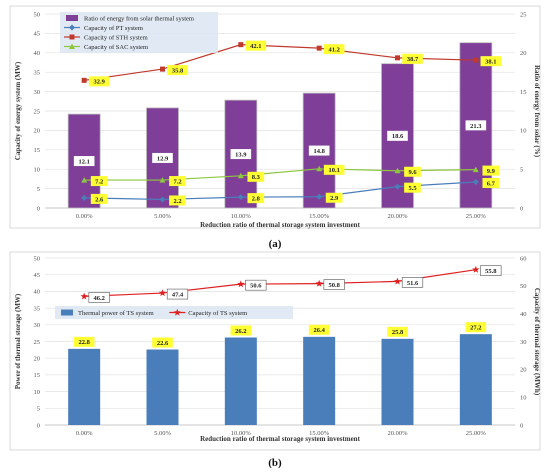 The width and height of the screenshot is (550, 476). I want to click on p0-line-data-label: 42.1, so click(255, 46).